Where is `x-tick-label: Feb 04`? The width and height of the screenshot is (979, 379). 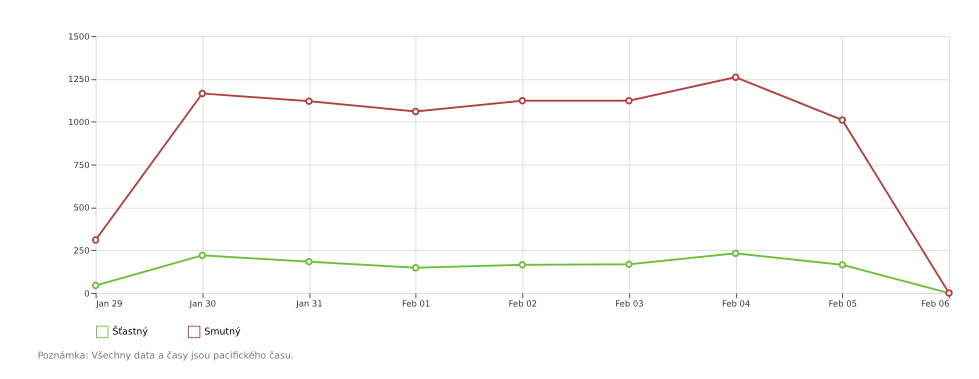
x-tick-label: Feb 04 is located at coordinates (736, 303).